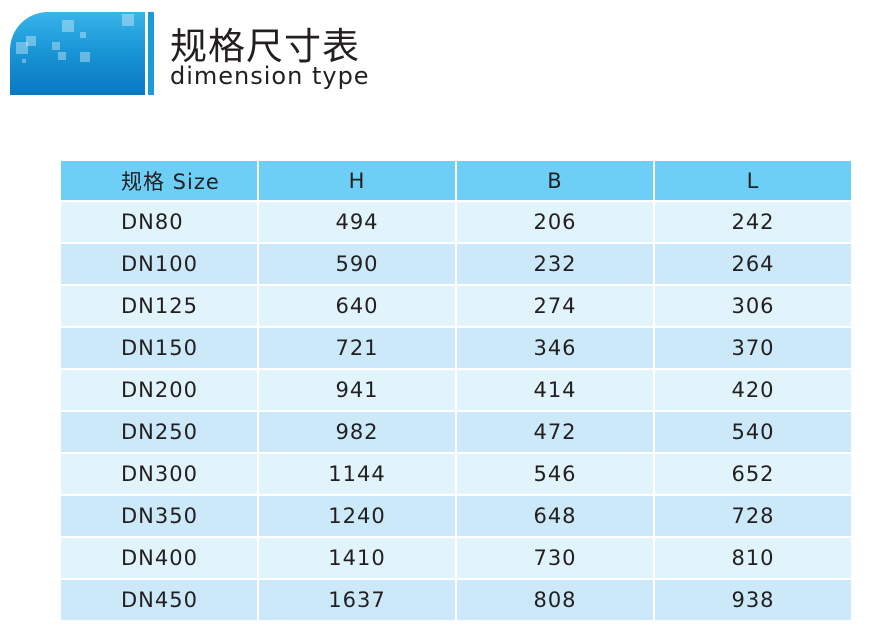  Describe the element at coordinates (753, 558) in the screenshot. I see `cell-l: 810` at that location.